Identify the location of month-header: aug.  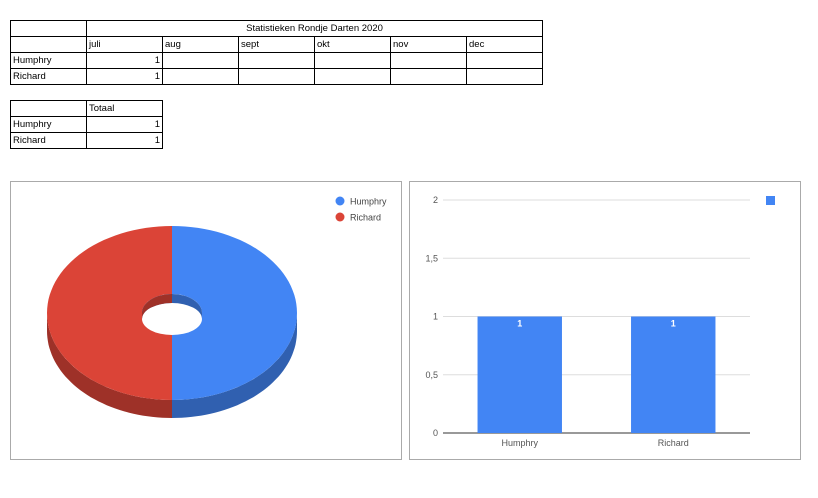
(200, 44).